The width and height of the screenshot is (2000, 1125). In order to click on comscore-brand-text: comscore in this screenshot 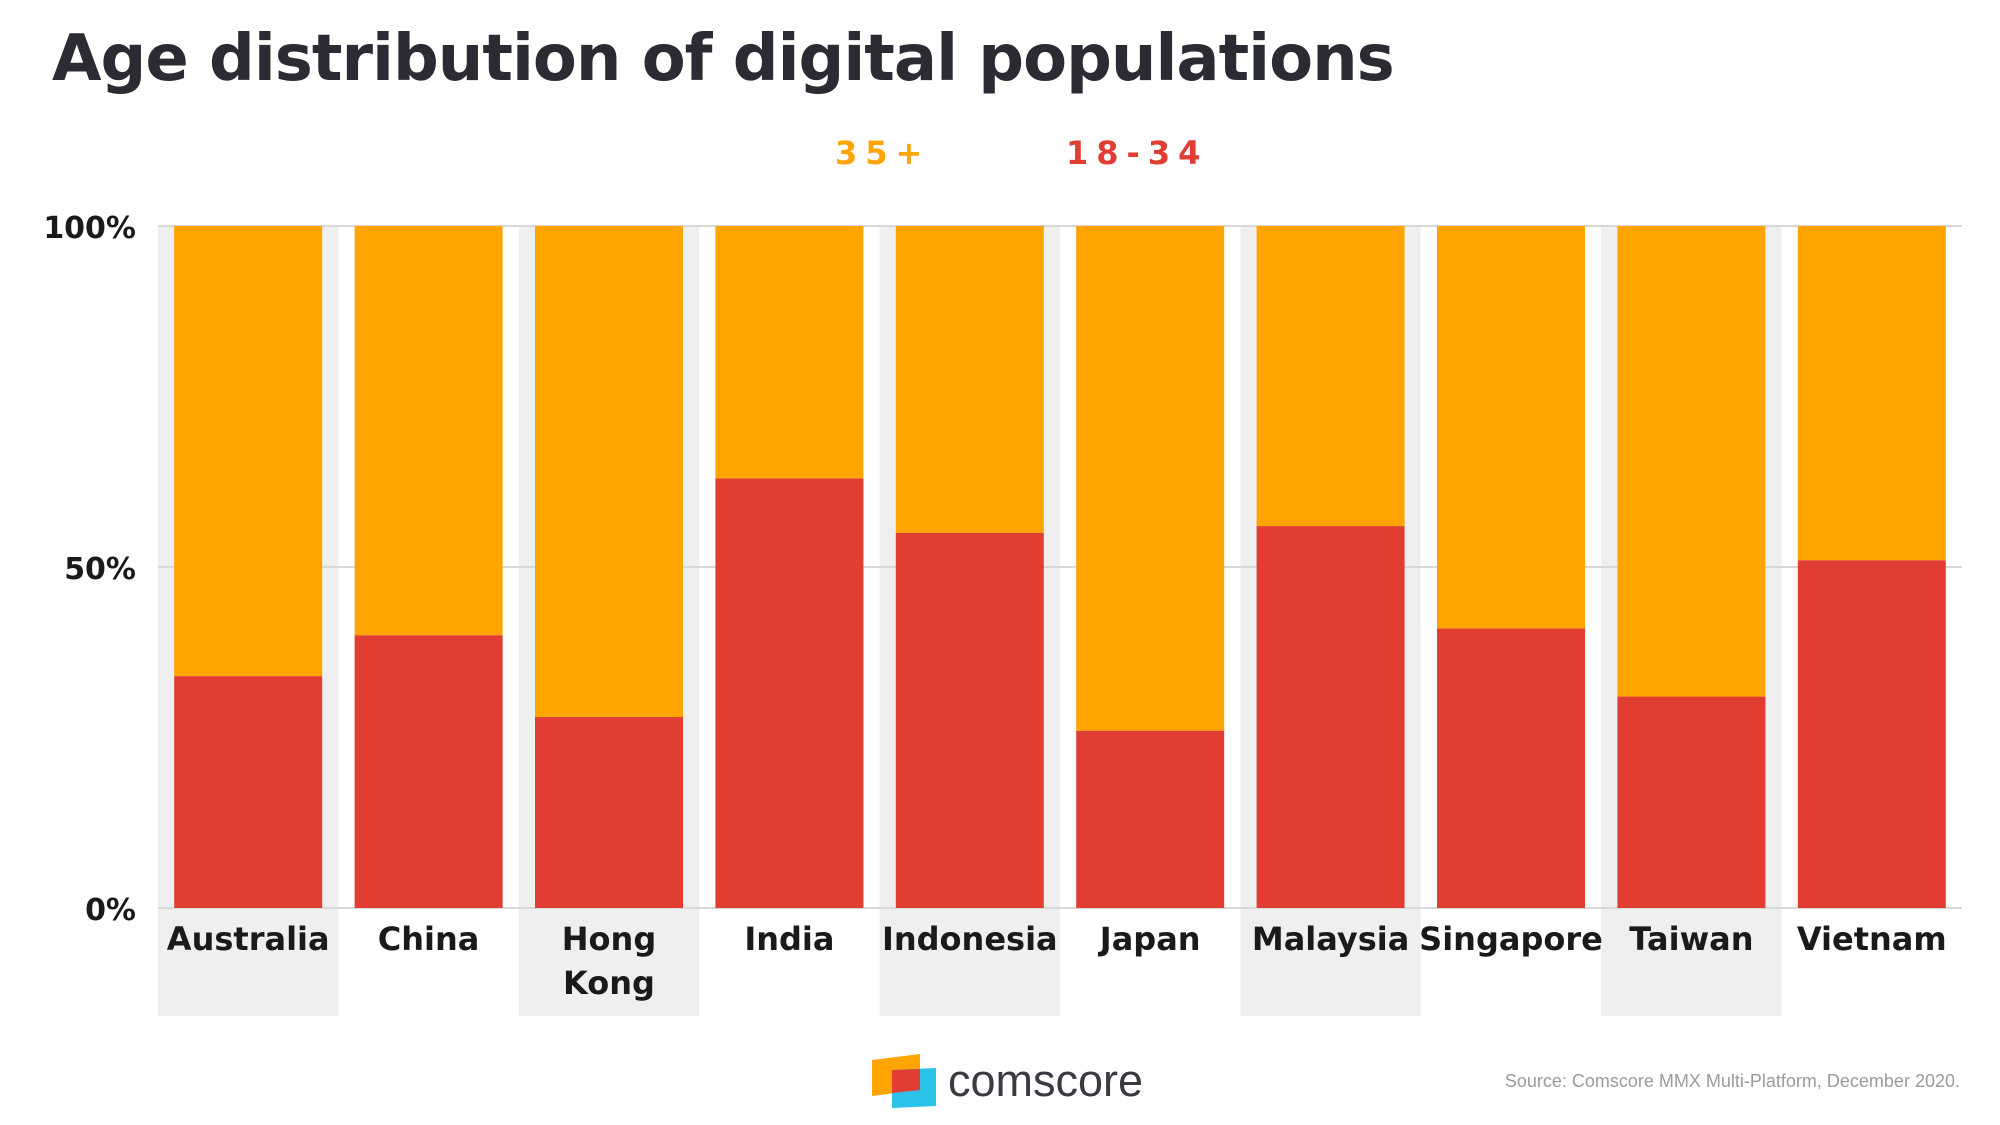, I will do `click(1046, 1080)`.